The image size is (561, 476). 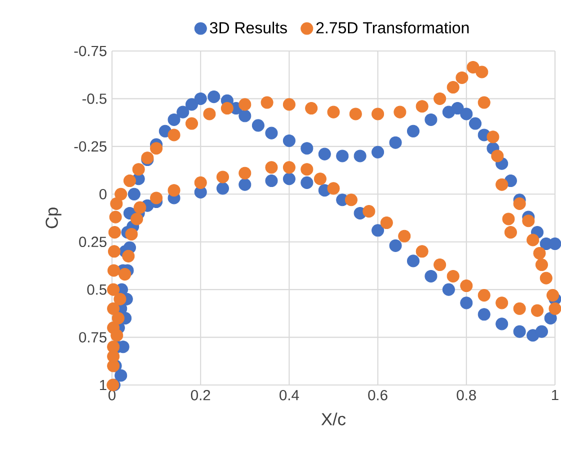 I want to click on x-axis-title: X/c, so click(x=333, y=419).